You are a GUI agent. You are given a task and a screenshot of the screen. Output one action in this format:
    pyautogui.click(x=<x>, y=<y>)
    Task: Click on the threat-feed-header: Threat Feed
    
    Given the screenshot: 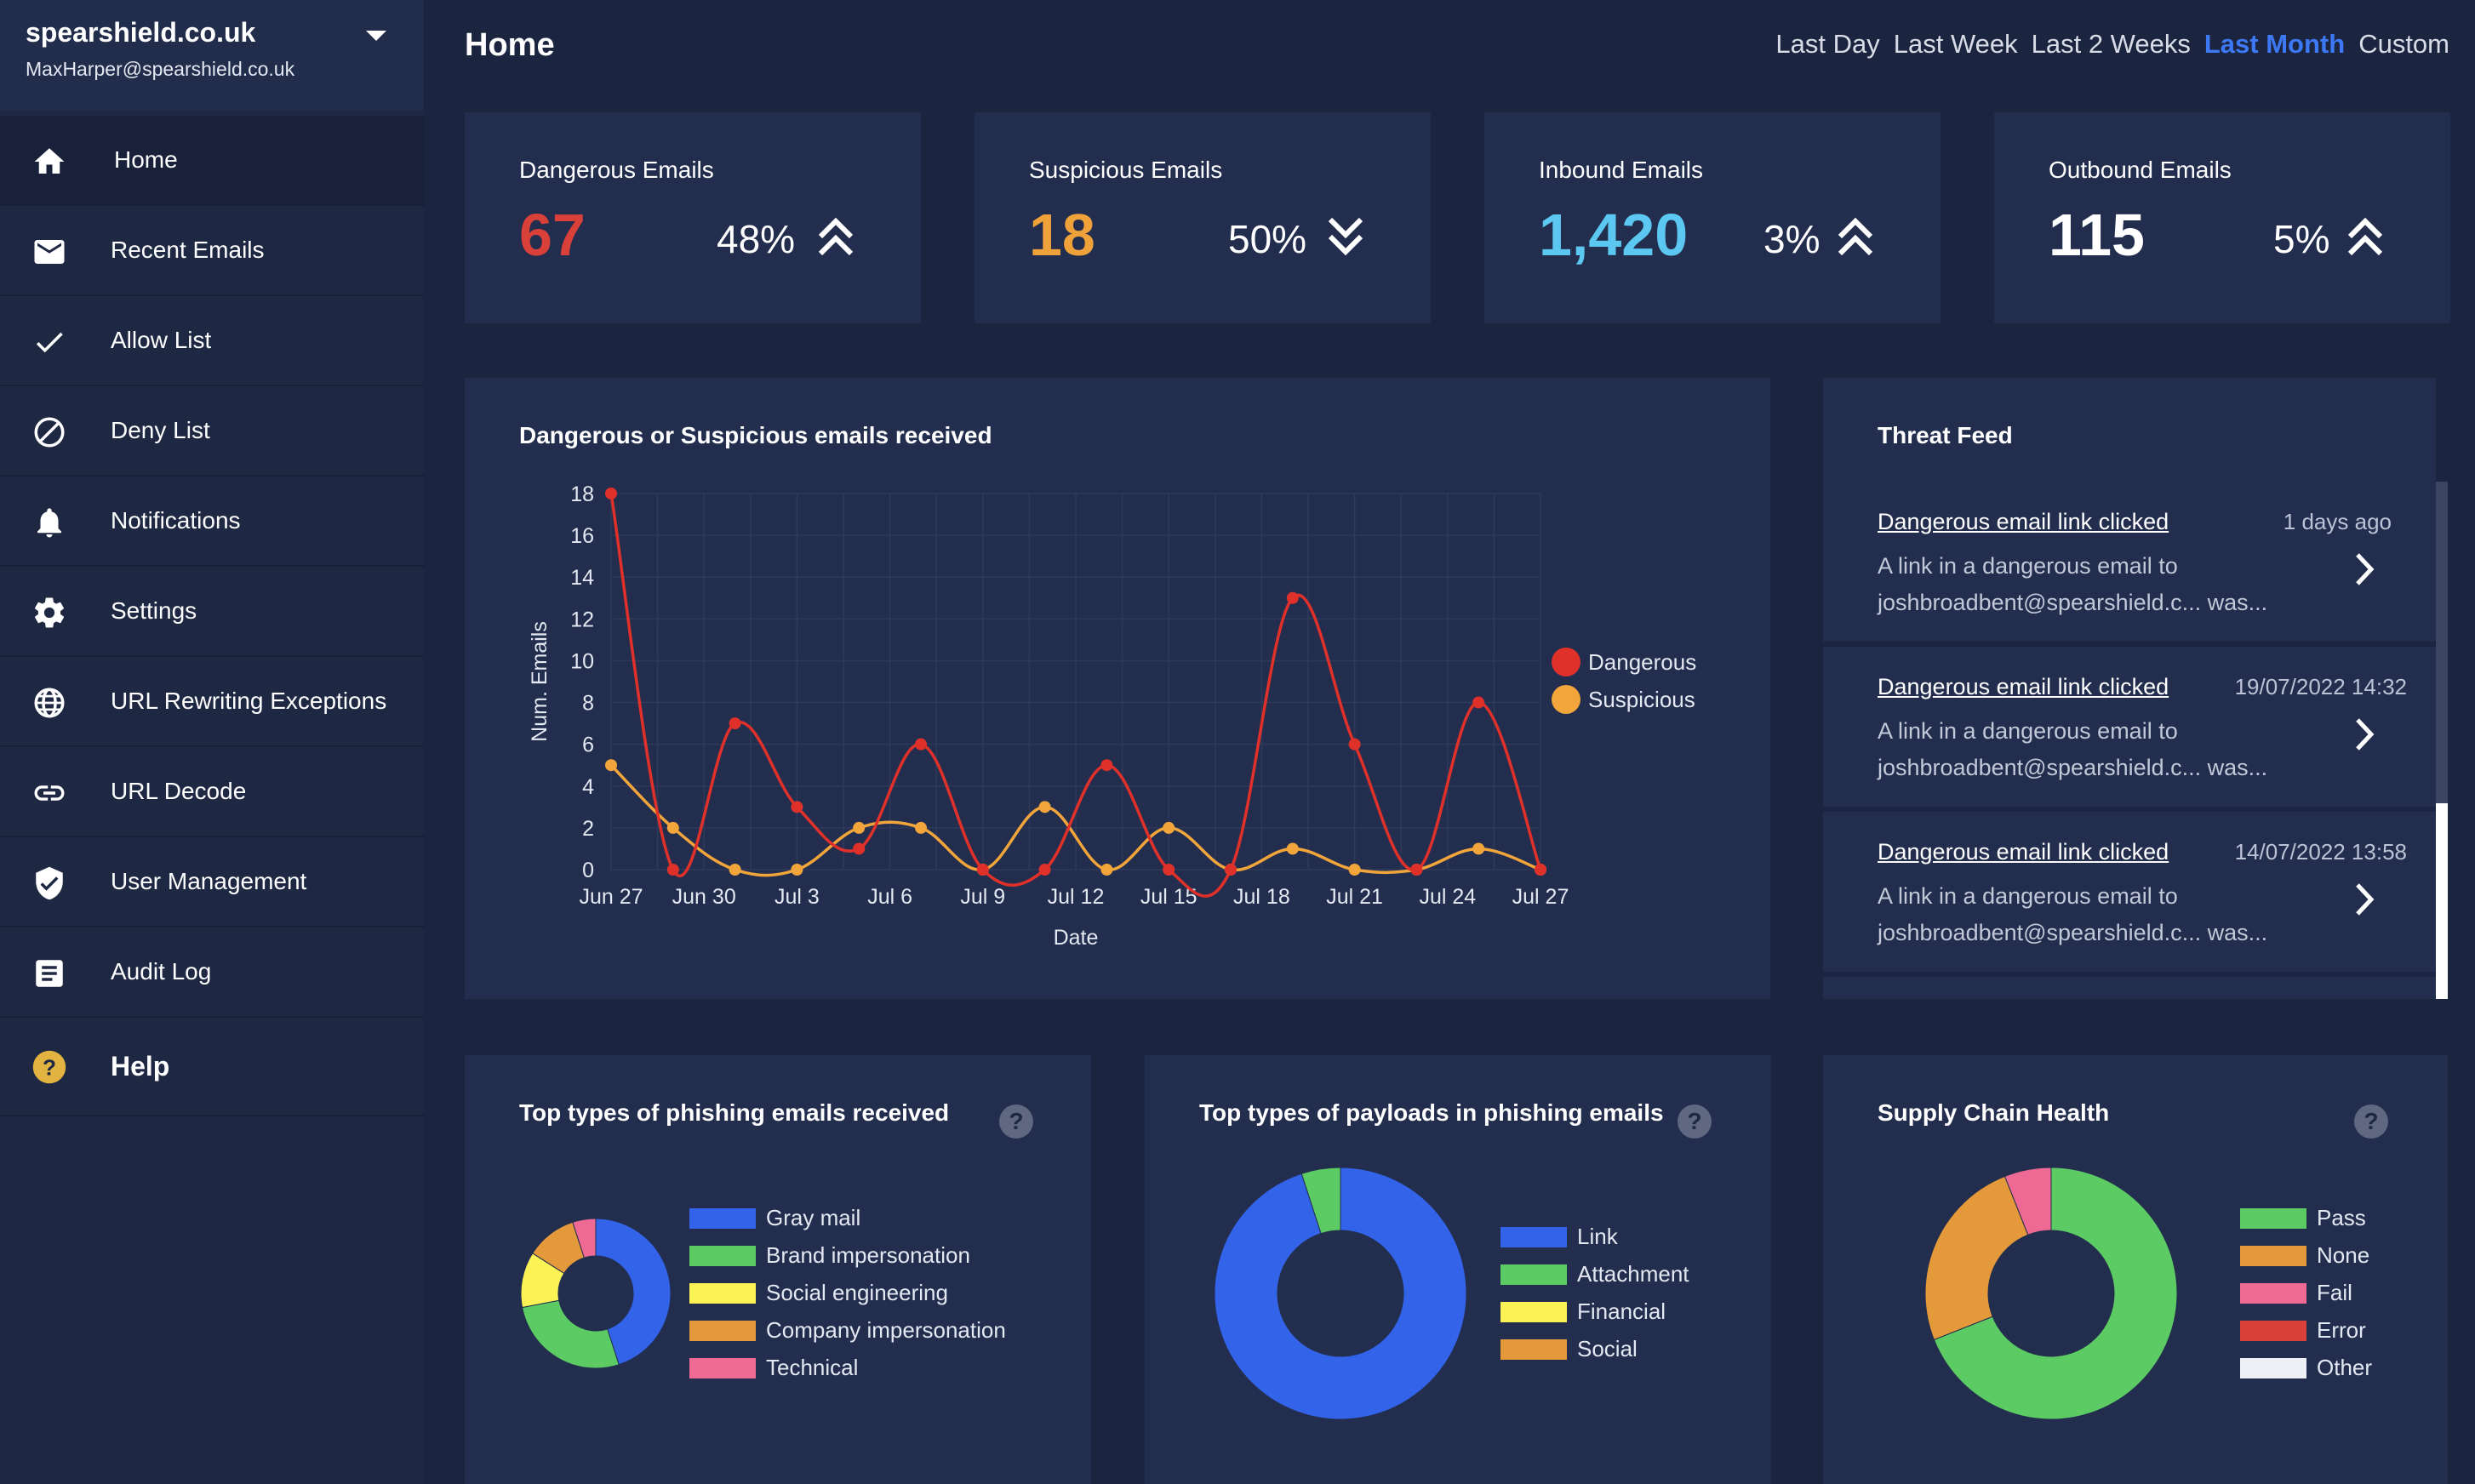 What is the action you would take?
    pyautogui.click(x=2129, y=430)
    